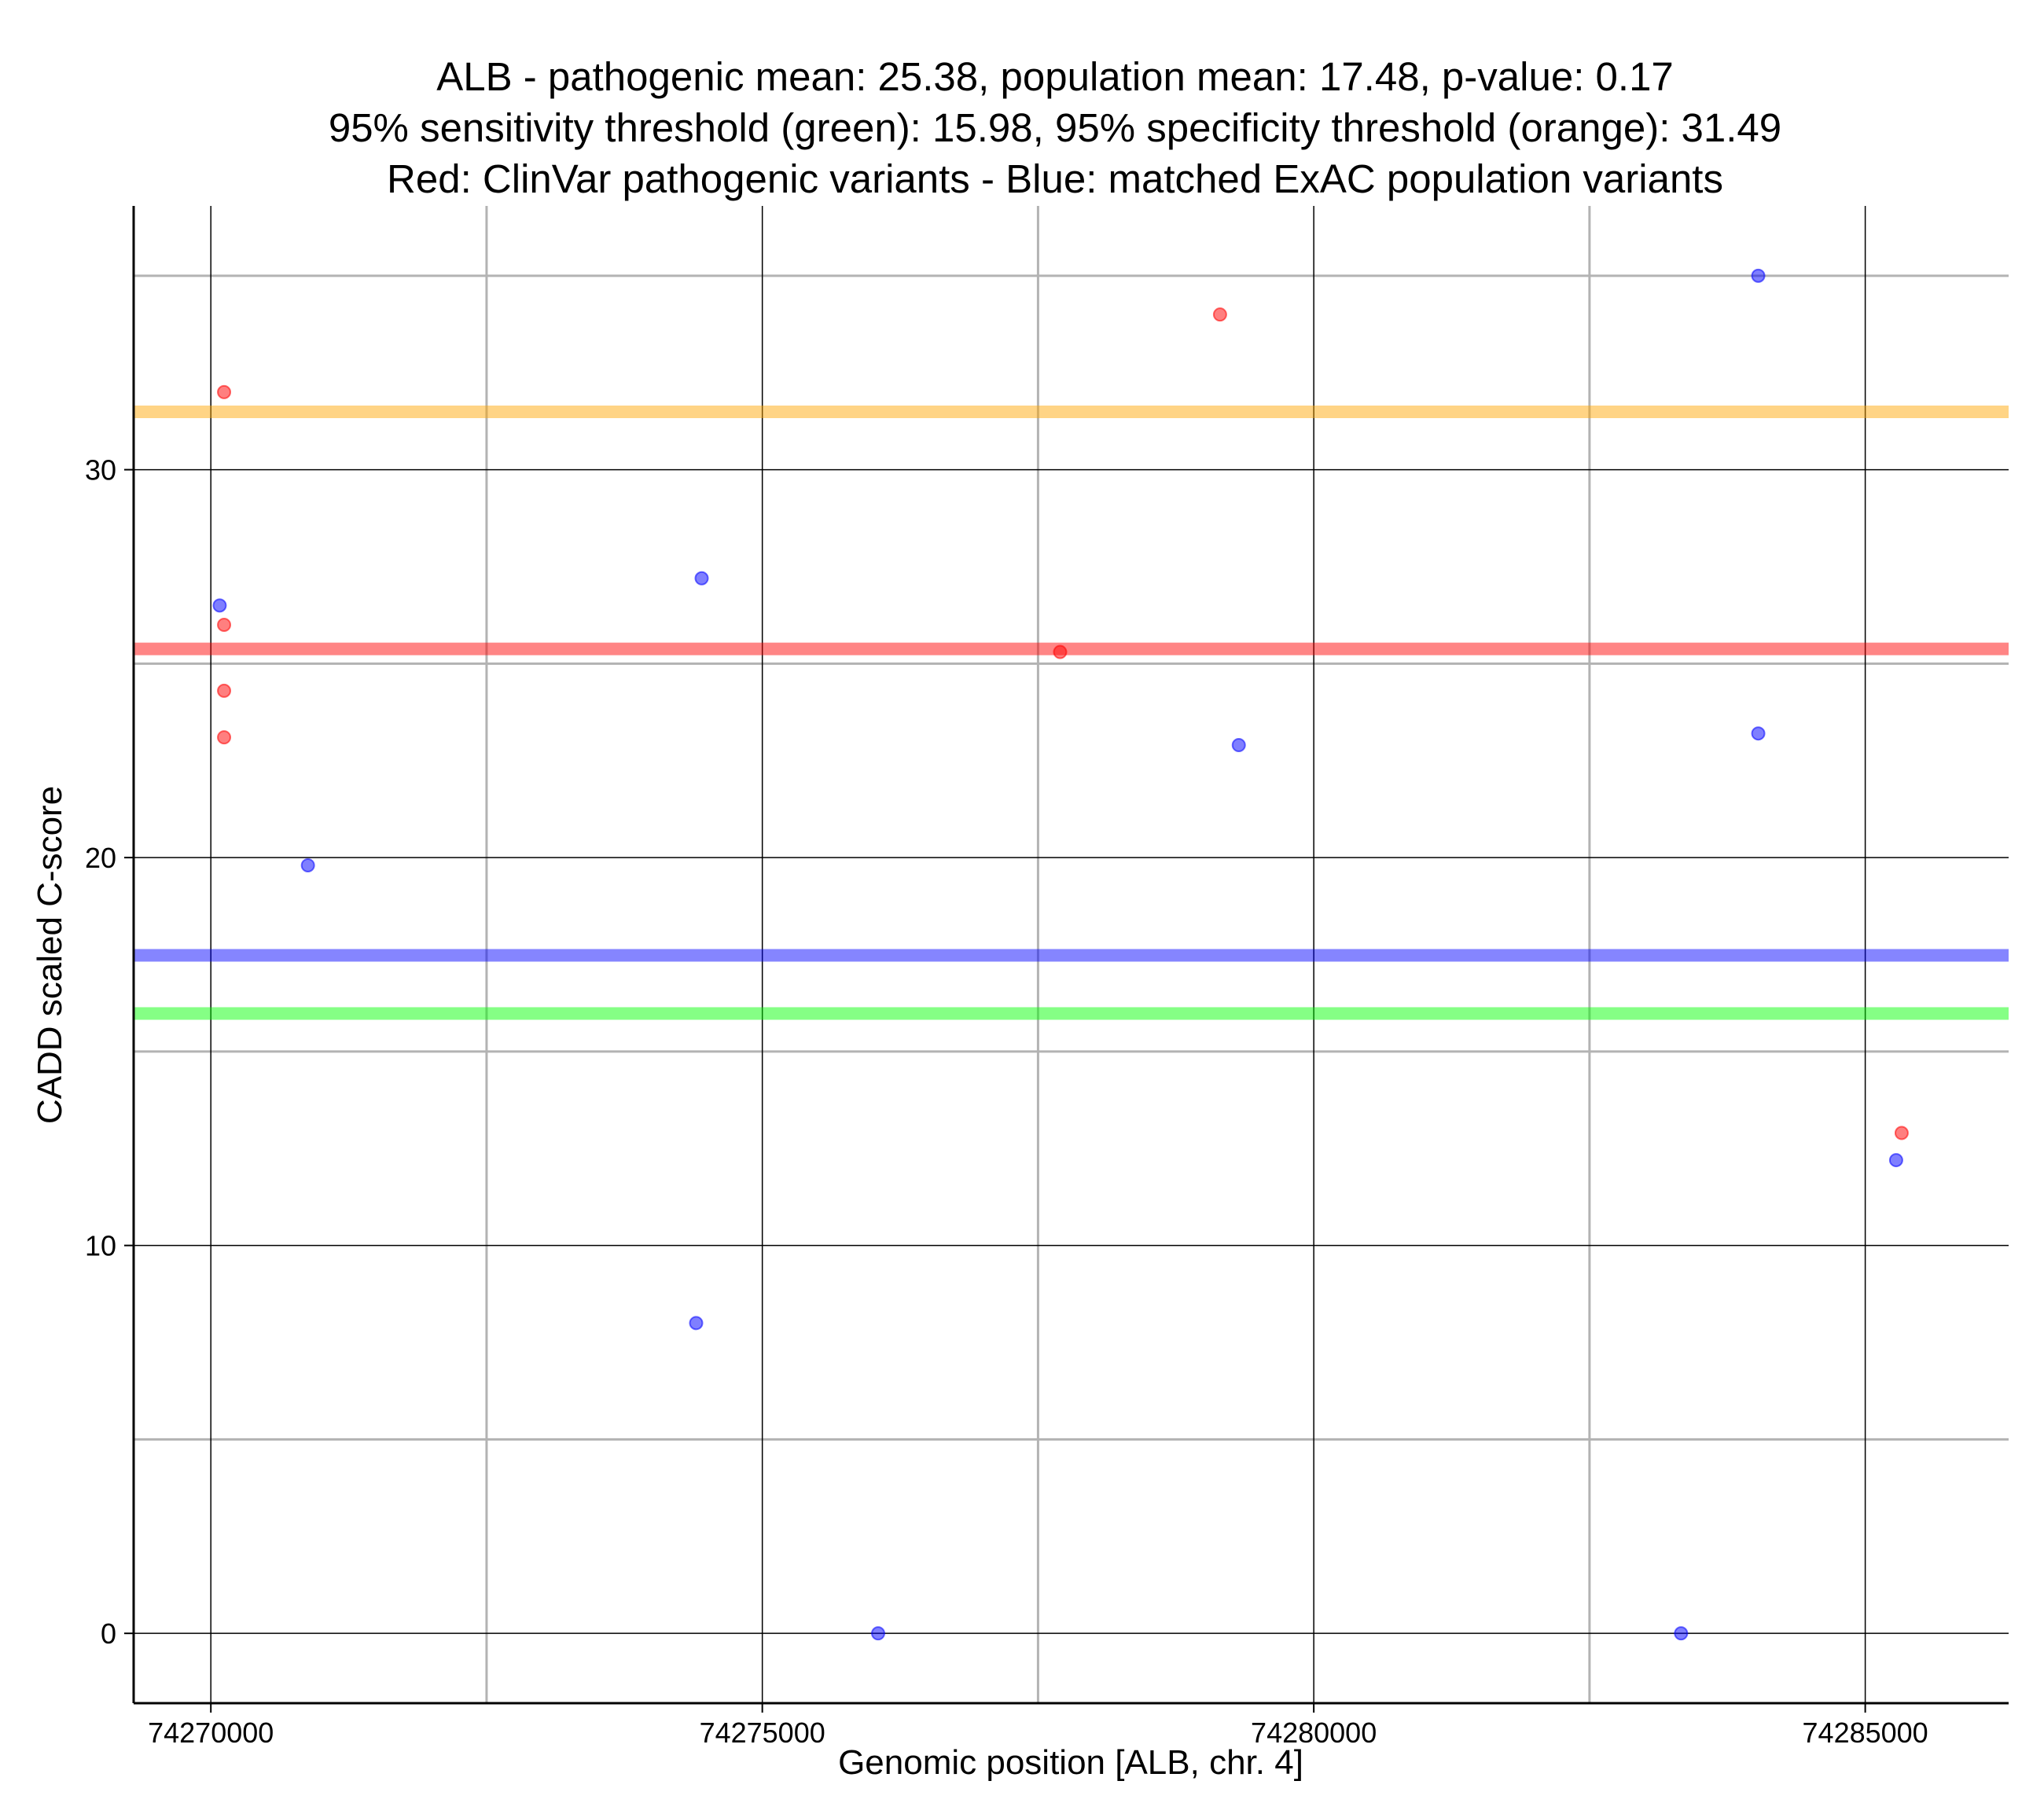 The width and height of the screenshot is (2044, 1814). What do you see at coordinates (1071, 1762) in the screenshot?
I see `x-axis-title: Genomic position [ALB, chr. 4]` at bounding box center [1071, 1762].